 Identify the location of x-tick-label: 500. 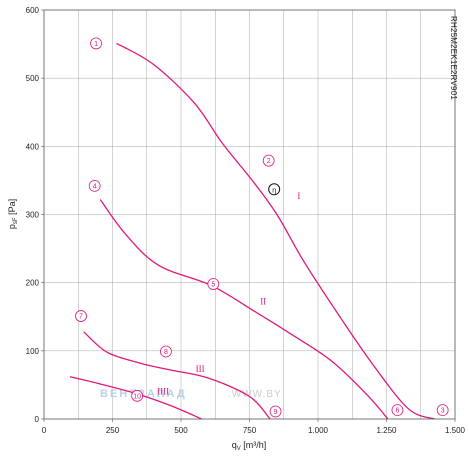
(181, 430).